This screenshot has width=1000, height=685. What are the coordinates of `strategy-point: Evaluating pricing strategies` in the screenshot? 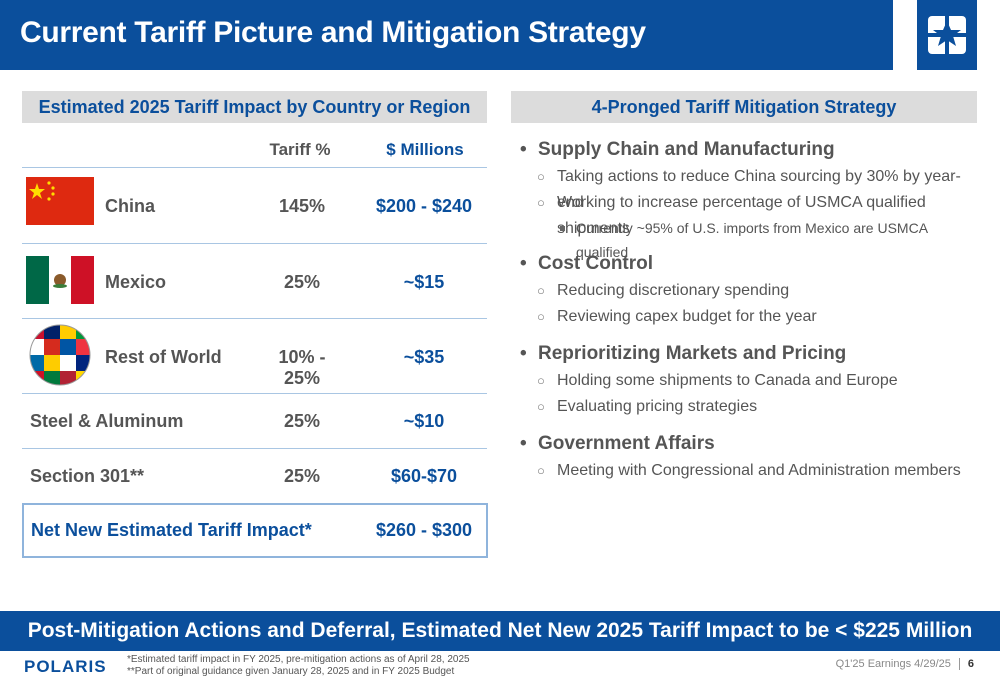 It's located at (657, 406).